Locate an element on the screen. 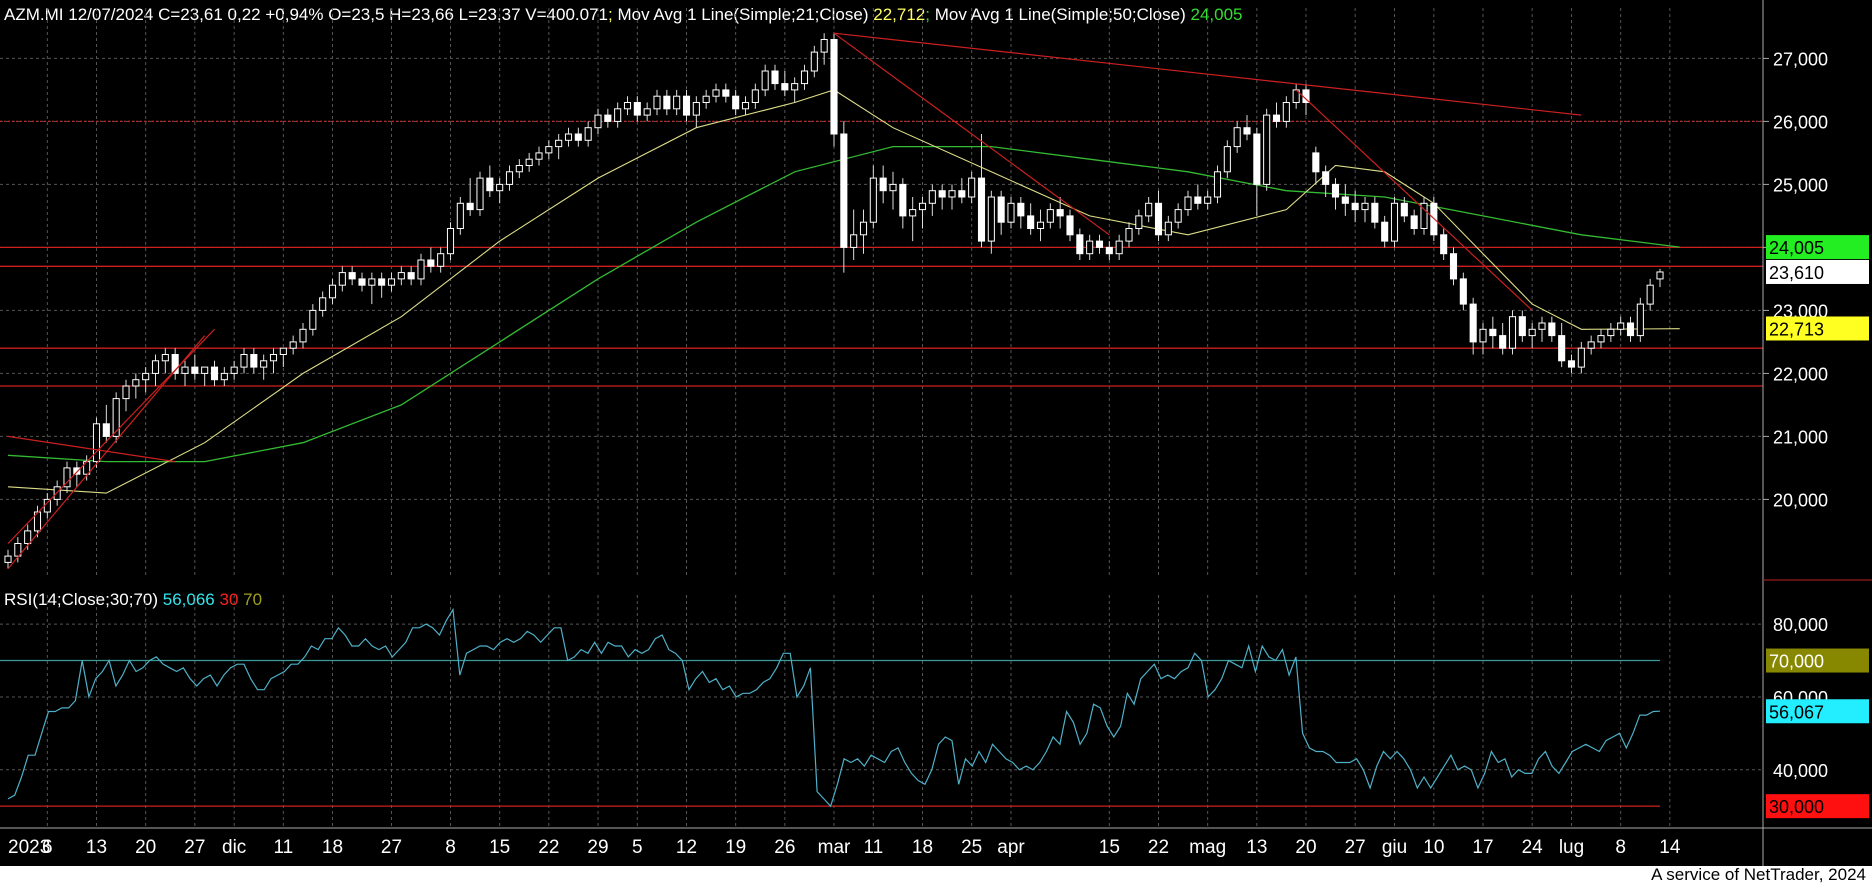  x-tick-label: mar is located at coordinates (834, 847).